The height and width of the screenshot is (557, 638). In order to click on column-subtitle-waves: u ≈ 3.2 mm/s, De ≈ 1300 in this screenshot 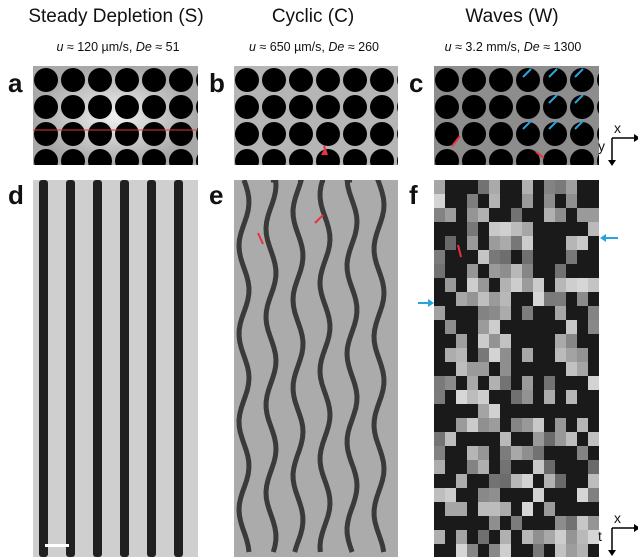, I will do `click(513, 47)`.